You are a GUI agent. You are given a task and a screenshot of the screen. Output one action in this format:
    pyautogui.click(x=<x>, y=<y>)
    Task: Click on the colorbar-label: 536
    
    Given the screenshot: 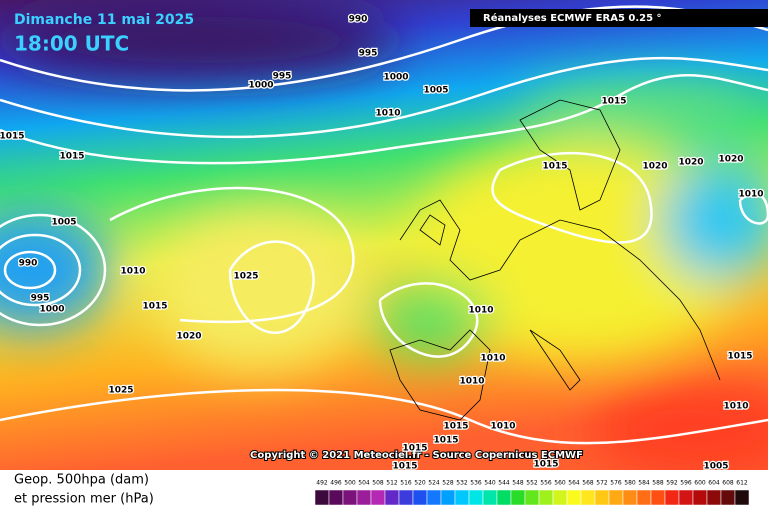 What is the action you would take?
    pyautogui.click(x=476, y=483)
    